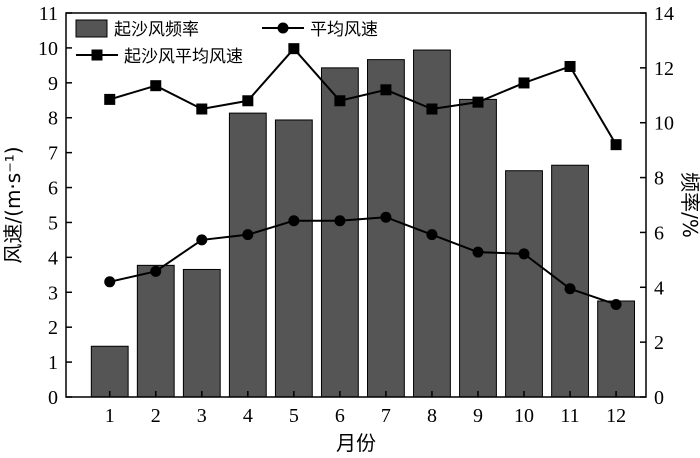 This screenshot has height=458, width=700. What do you see at coordinates (91, 28) in the screenshot?
I see `legend-swatch-frequency` at bounding box center [91, 28].